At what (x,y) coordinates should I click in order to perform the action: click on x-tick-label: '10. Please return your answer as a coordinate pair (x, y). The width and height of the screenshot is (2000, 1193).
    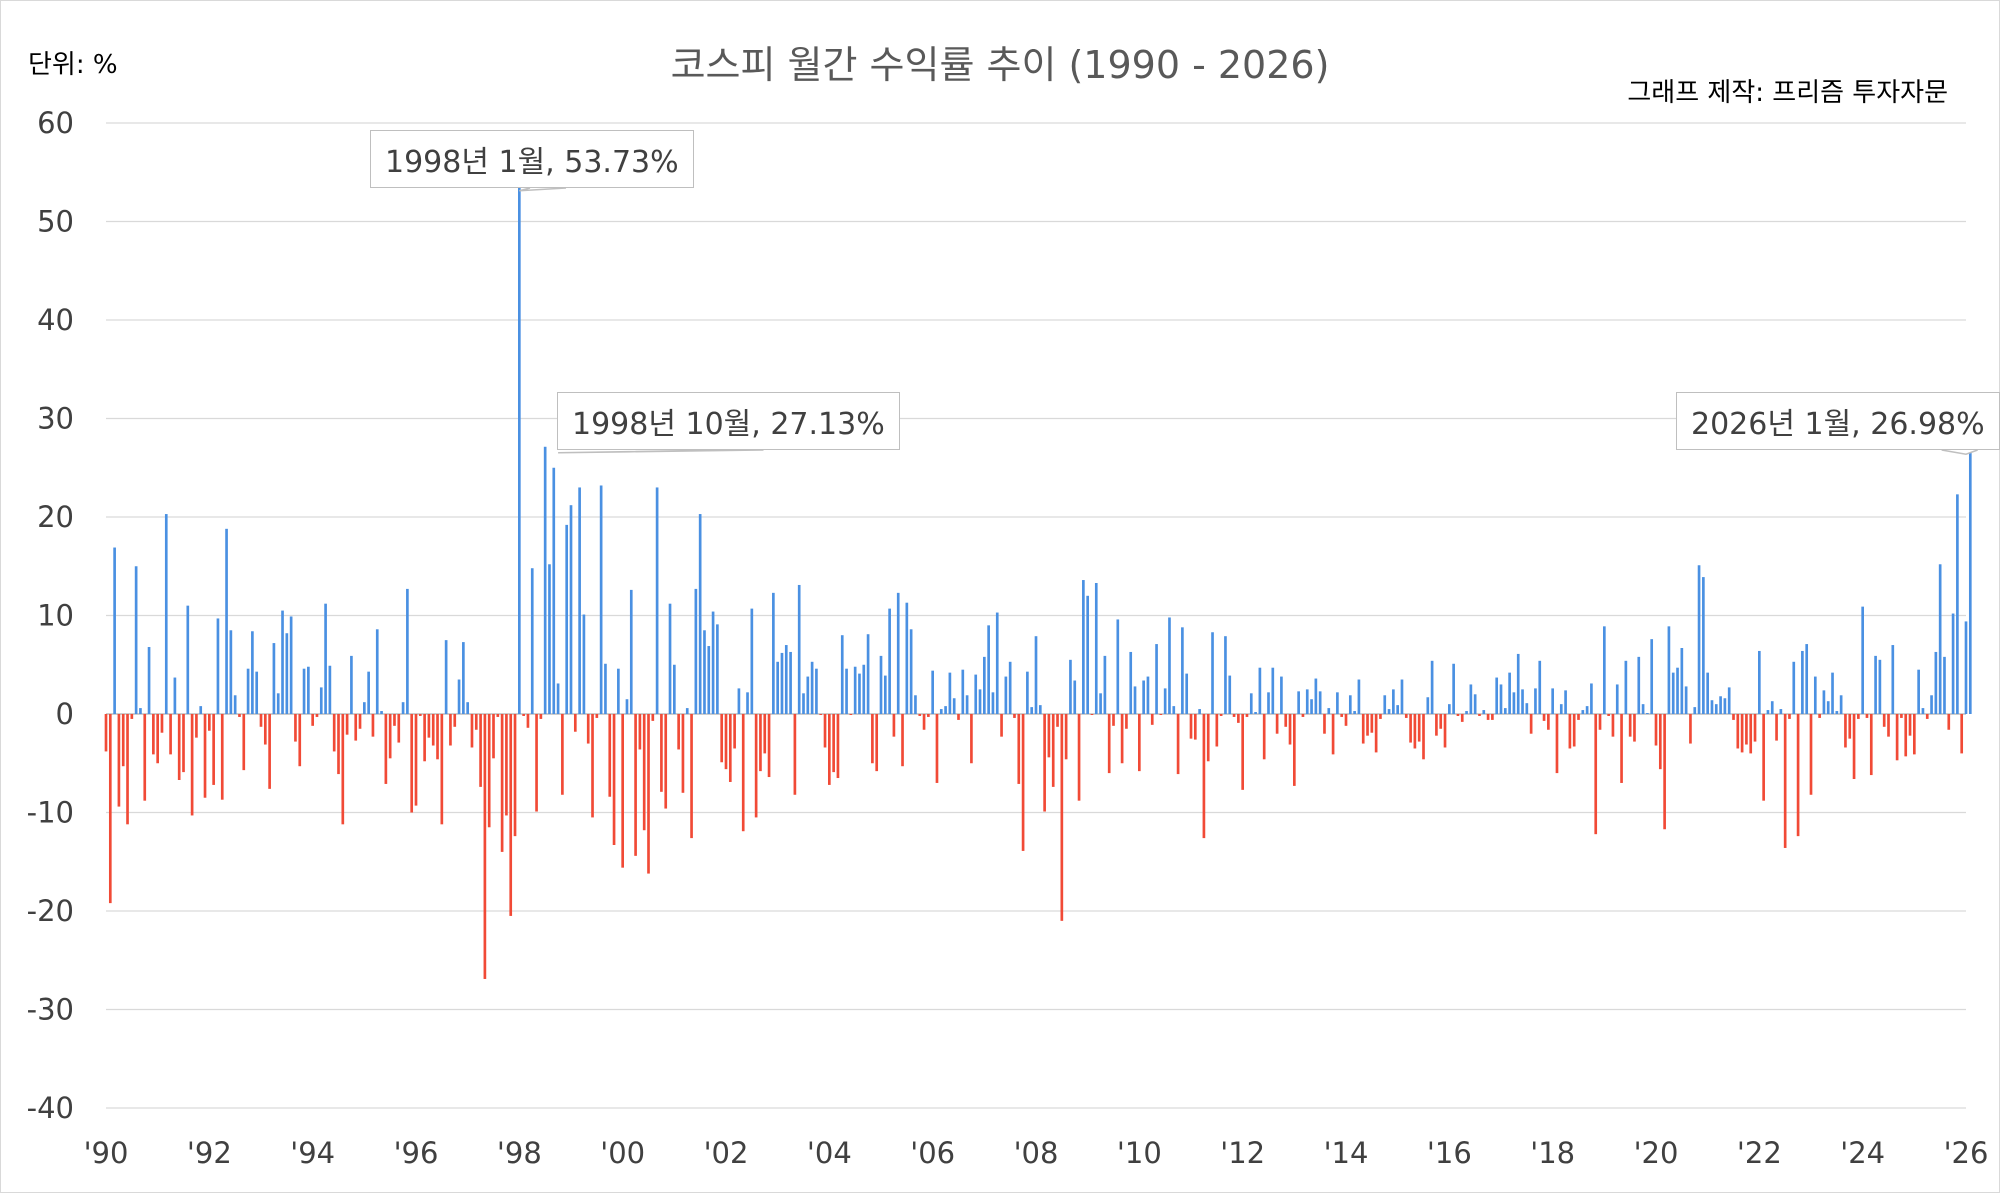
    Looking at the image, I should click on (1139, 1153).